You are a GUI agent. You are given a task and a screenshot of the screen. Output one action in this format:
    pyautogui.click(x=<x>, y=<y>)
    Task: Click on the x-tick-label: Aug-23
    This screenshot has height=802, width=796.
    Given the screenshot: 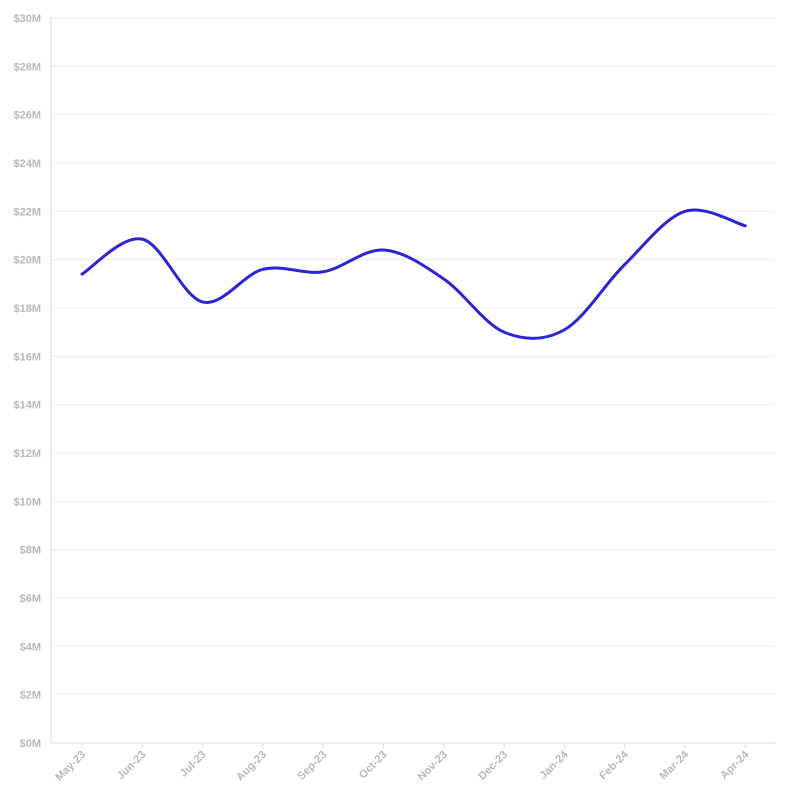 What is the action you would take?
    pyautogui.click(x=251, y=766)
    